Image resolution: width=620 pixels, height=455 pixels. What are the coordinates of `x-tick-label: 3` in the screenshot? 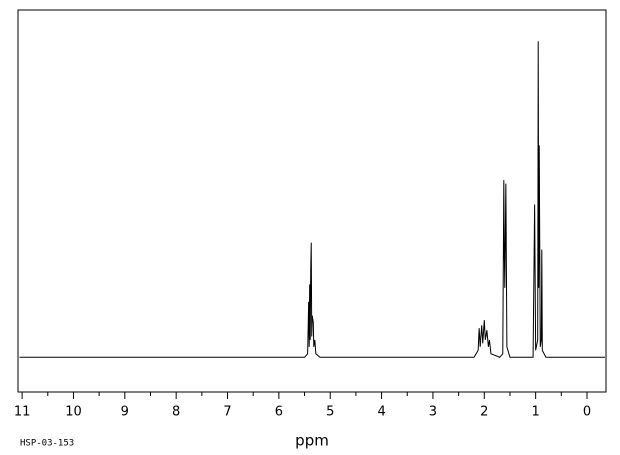 It's located at (433, 412).